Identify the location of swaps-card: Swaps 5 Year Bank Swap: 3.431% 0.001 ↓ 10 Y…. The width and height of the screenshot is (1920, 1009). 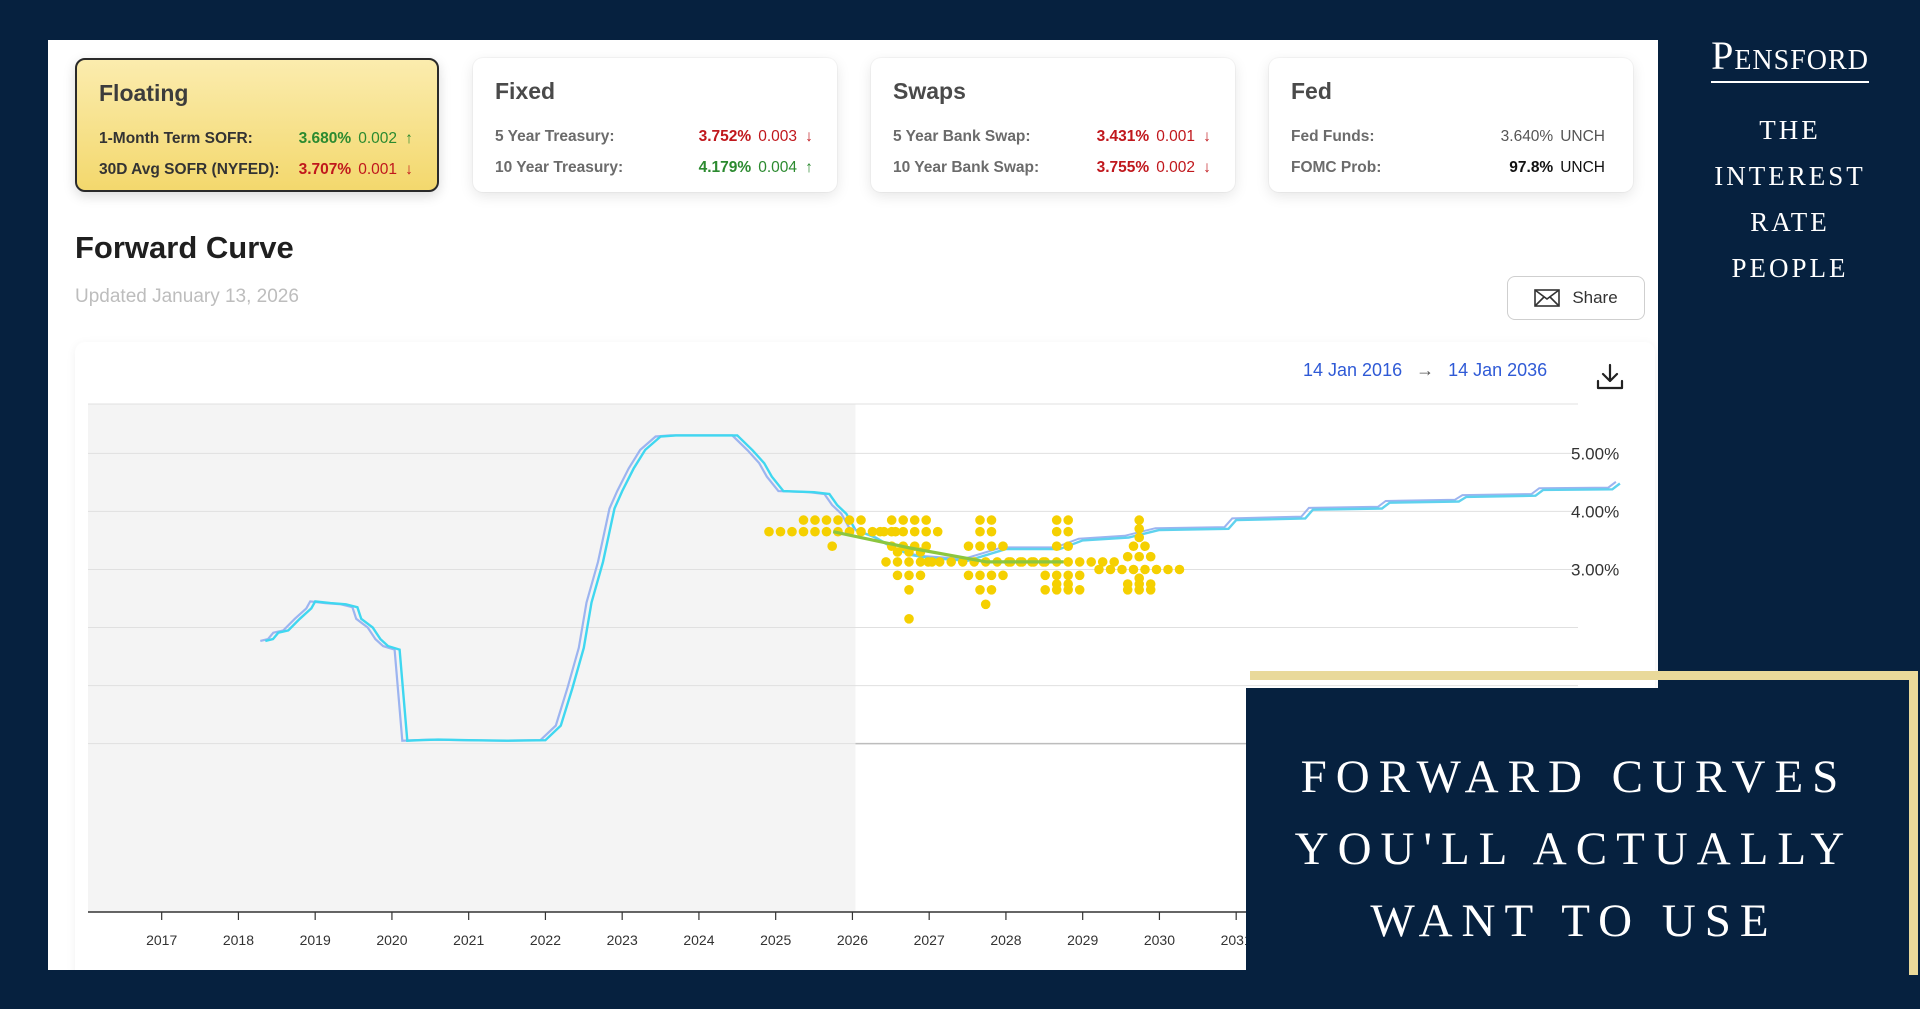
(1053, 125).